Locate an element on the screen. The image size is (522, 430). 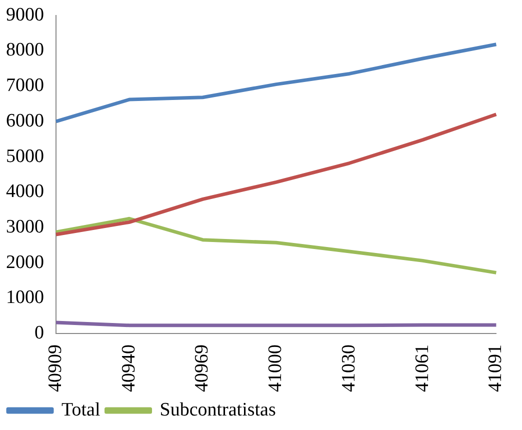
x-tick-label: 41091 is located at coordinates (495, 368).